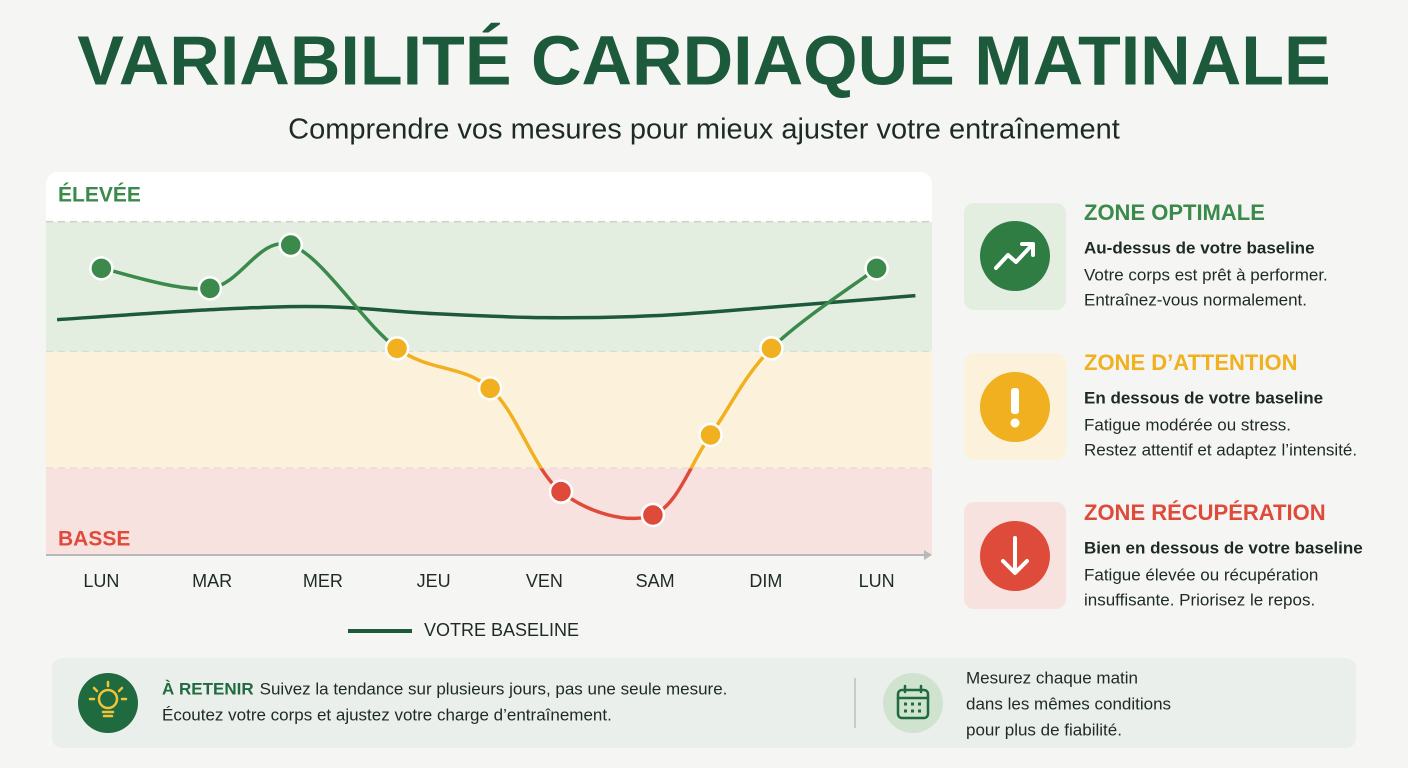 The image size is (1408, 768). I want to click on x-tick-label: MER, so click(323, 581).